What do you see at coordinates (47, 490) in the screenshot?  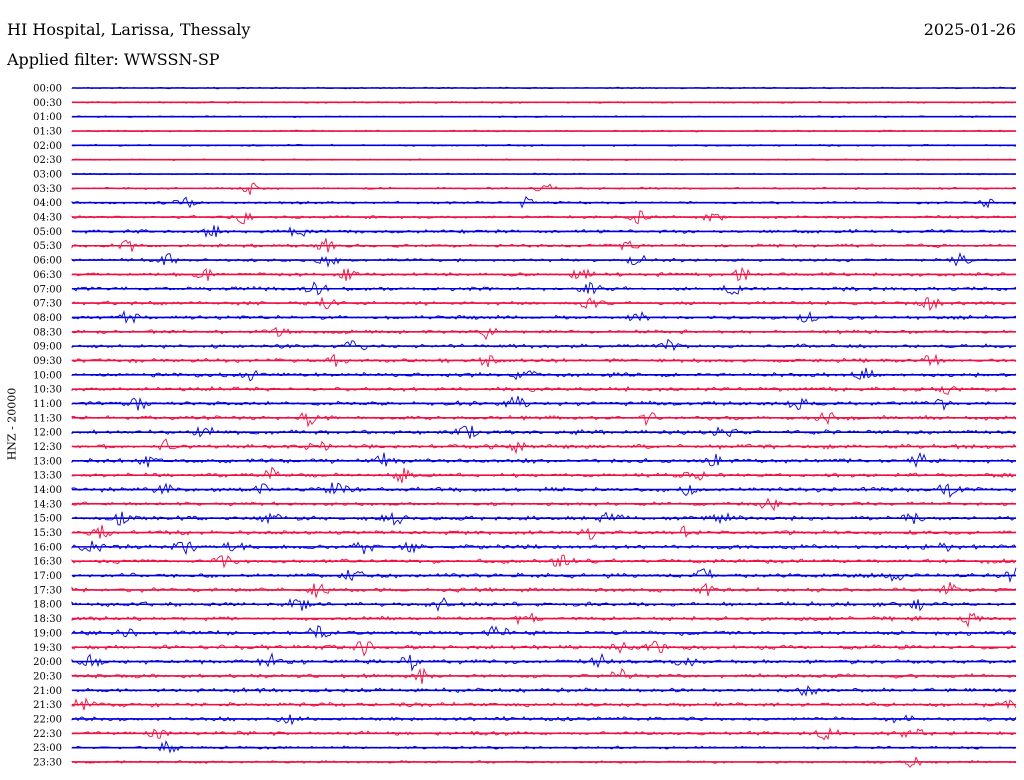 I see `time-tick-label: 14:00` at bounding box center [47, 490].